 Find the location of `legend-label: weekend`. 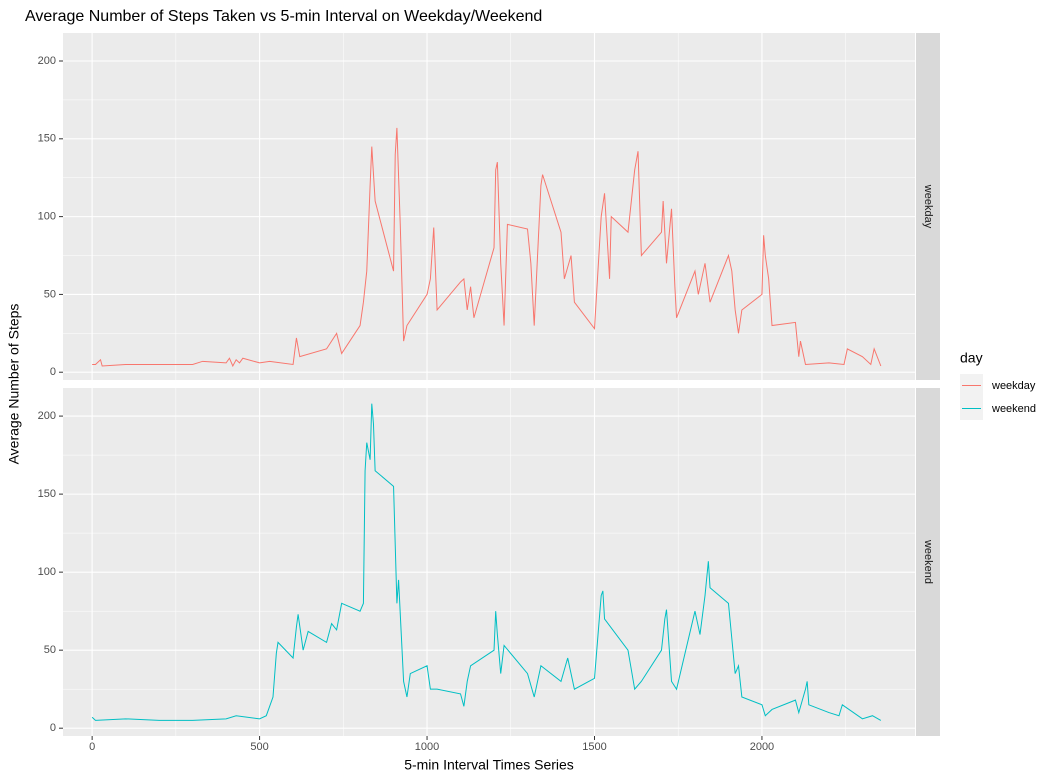

legend-label: weekend is located at coordinates (1013, 409).